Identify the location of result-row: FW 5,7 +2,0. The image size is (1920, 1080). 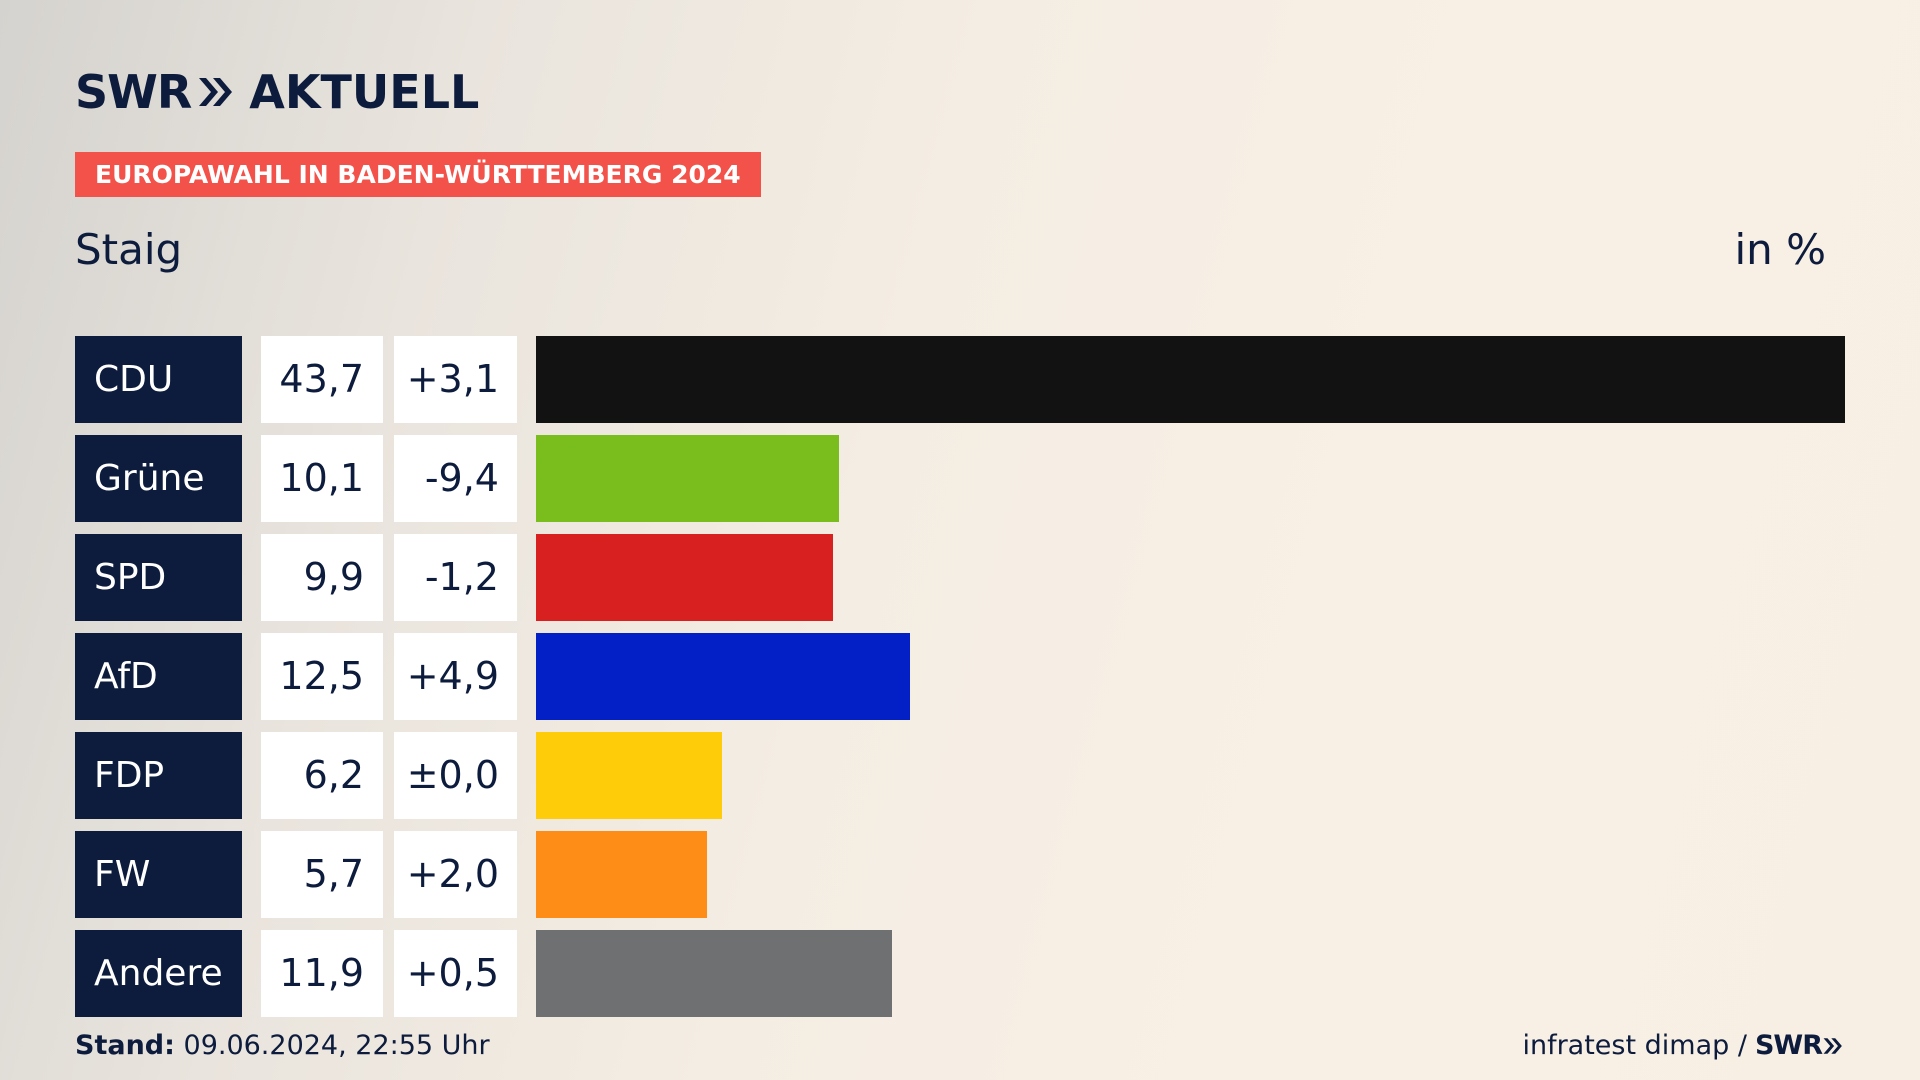
(960, 874).